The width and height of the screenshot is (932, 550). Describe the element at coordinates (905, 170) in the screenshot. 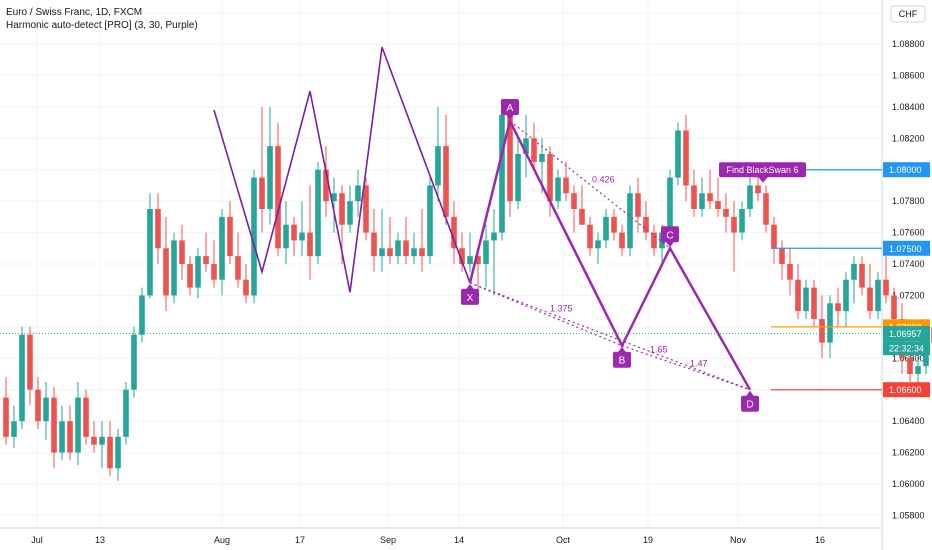

I see `level-tag-text: 1.08000` at that location.